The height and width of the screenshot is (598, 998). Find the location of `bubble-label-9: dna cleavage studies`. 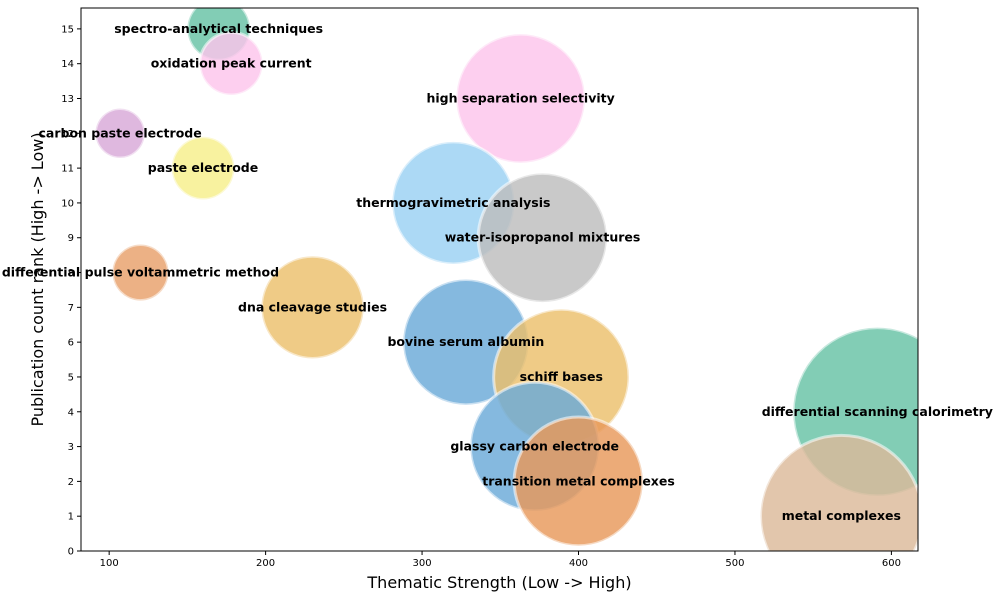

bubble-label-9: dna cleavage studies is located at coordinates (312, 306).